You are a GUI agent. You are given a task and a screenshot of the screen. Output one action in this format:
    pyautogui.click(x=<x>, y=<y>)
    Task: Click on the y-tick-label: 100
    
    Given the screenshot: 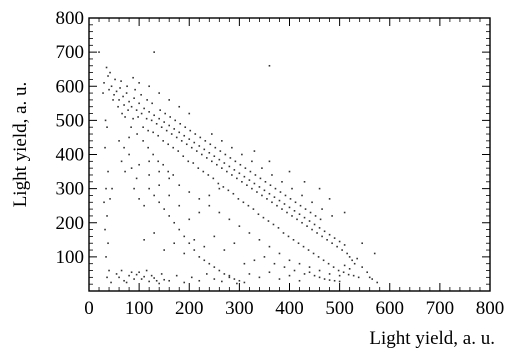 What is the action you would take?
    pyautogui.click(x=70, y=257)
    